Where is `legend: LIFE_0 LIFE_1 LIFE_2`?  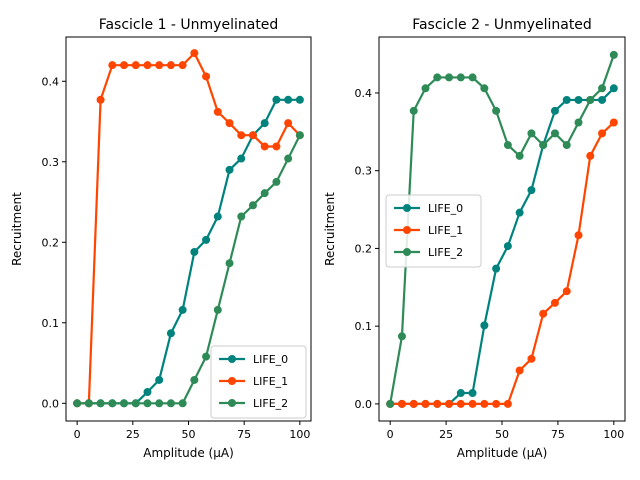 legend: LIFE_0 LIFE_1 LIFE_2 is located at coordinates (258, 382).